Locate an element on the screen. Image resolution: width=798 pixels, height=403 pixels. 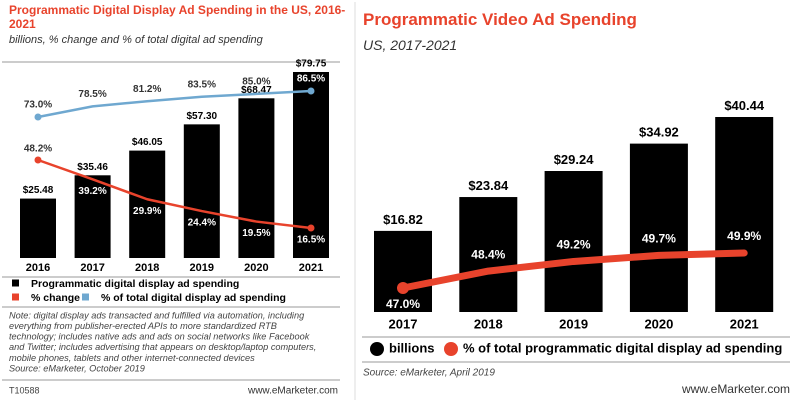
legend-label: % change is located at coordinates (55, 298).